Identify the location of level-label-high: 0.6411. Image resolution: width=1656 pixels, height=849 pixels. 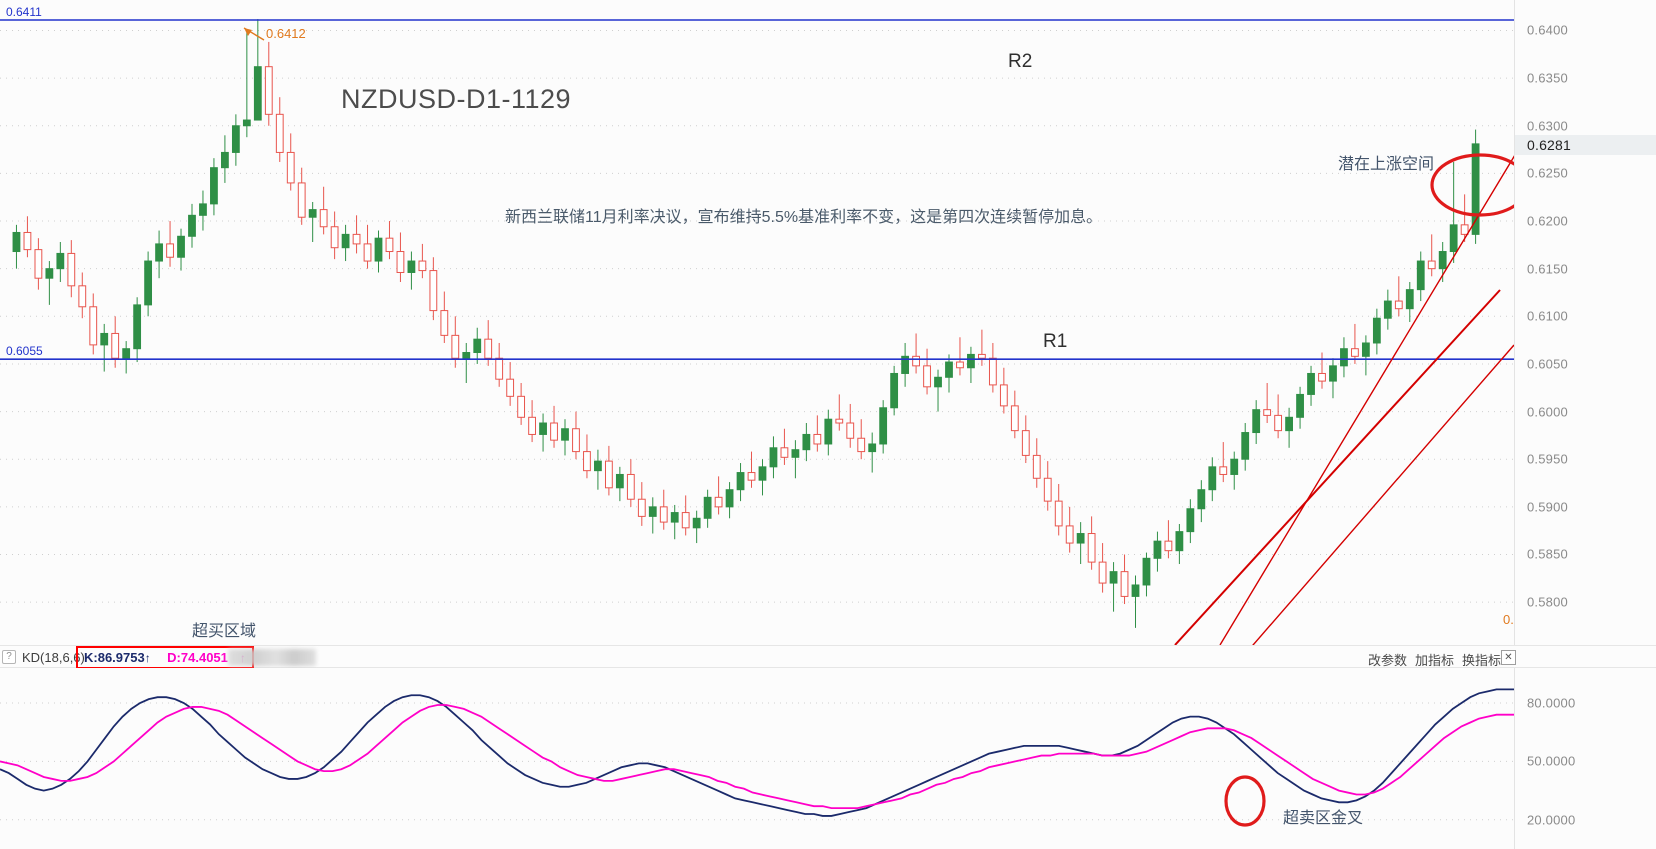
(24, 12).